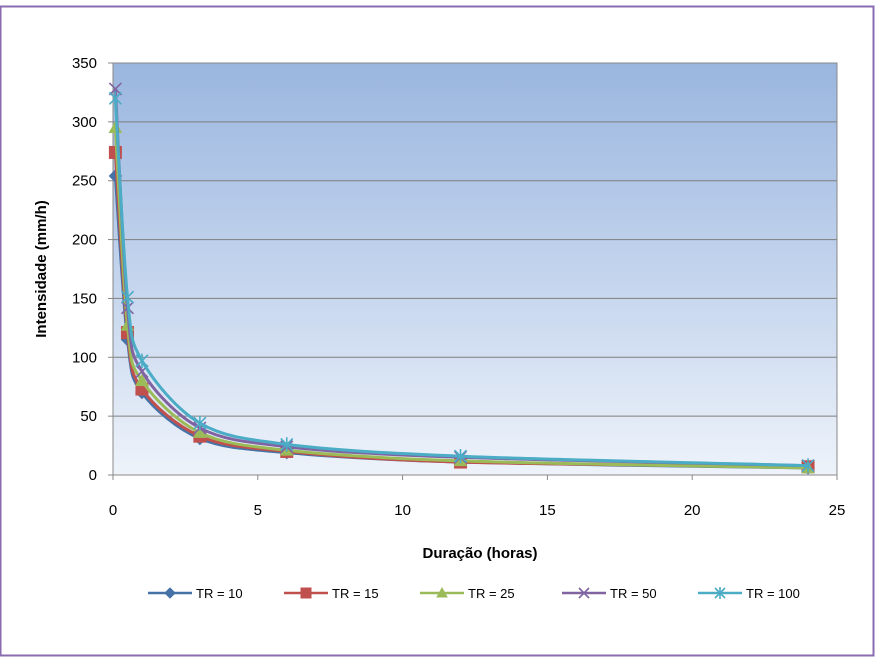 This screenshot has height=657, width=875. Describe the element at coordinates (41, 269) in the screenshot. I see `y-axis-label: Intensidade (mm/h)` at that location.